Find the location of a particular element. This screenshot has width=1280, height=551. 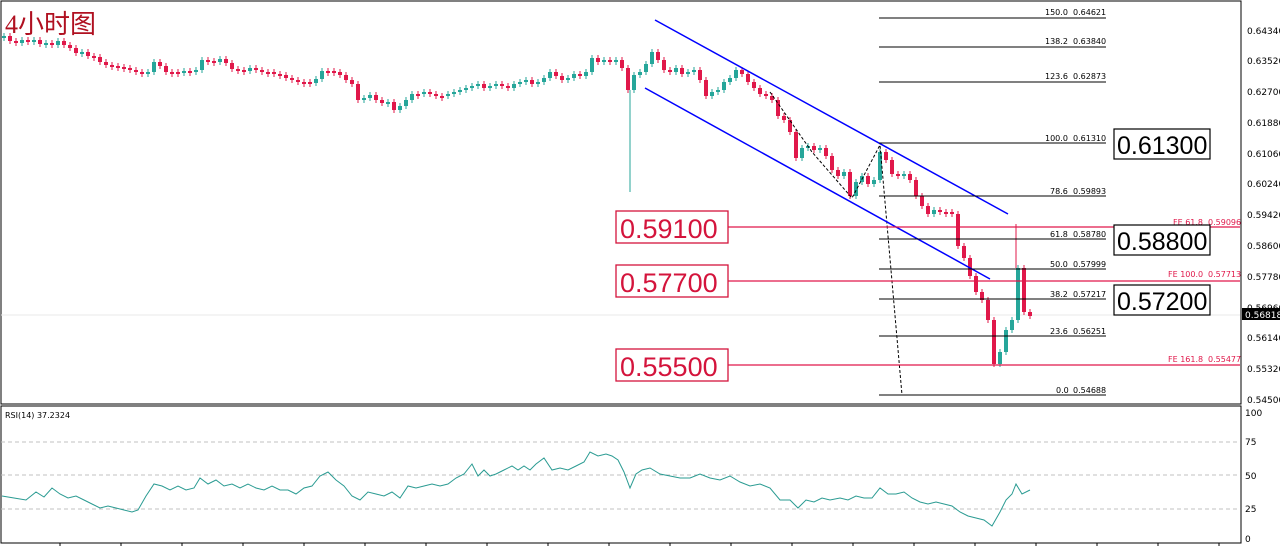

support-label-2: 0.57700 is located at coordinates (669, 283).